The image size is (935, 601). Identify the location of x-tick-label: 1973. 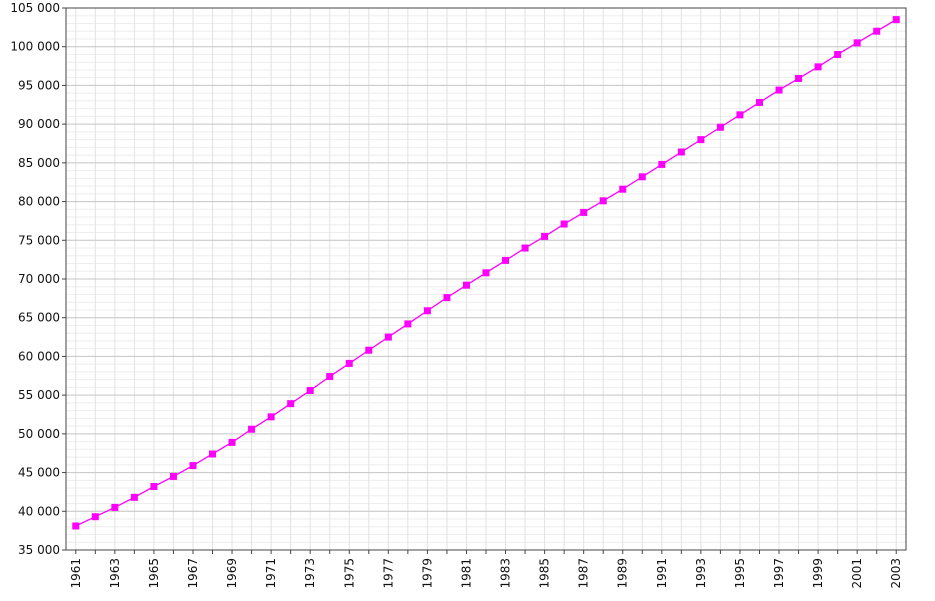
(310, 573).